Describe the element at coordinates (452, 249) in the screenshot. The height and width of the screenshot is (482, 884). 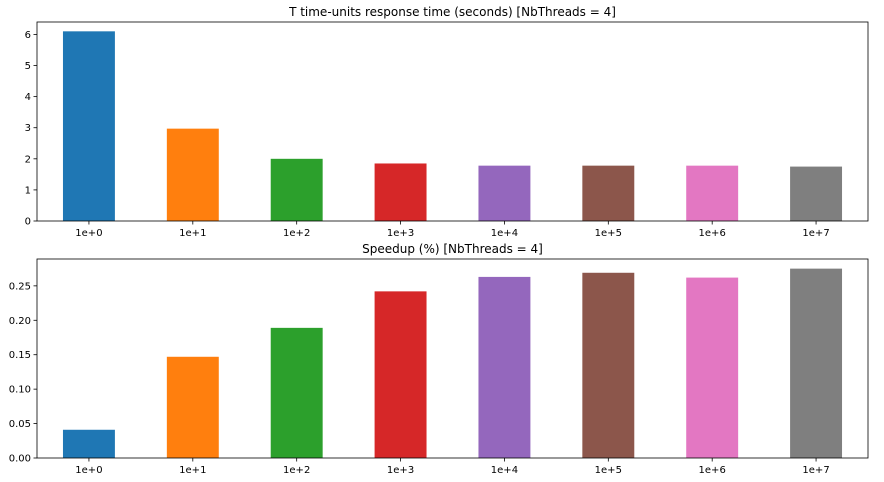
I see `chart-title: Speedup (%) [NbThreads = 4]` at that location.